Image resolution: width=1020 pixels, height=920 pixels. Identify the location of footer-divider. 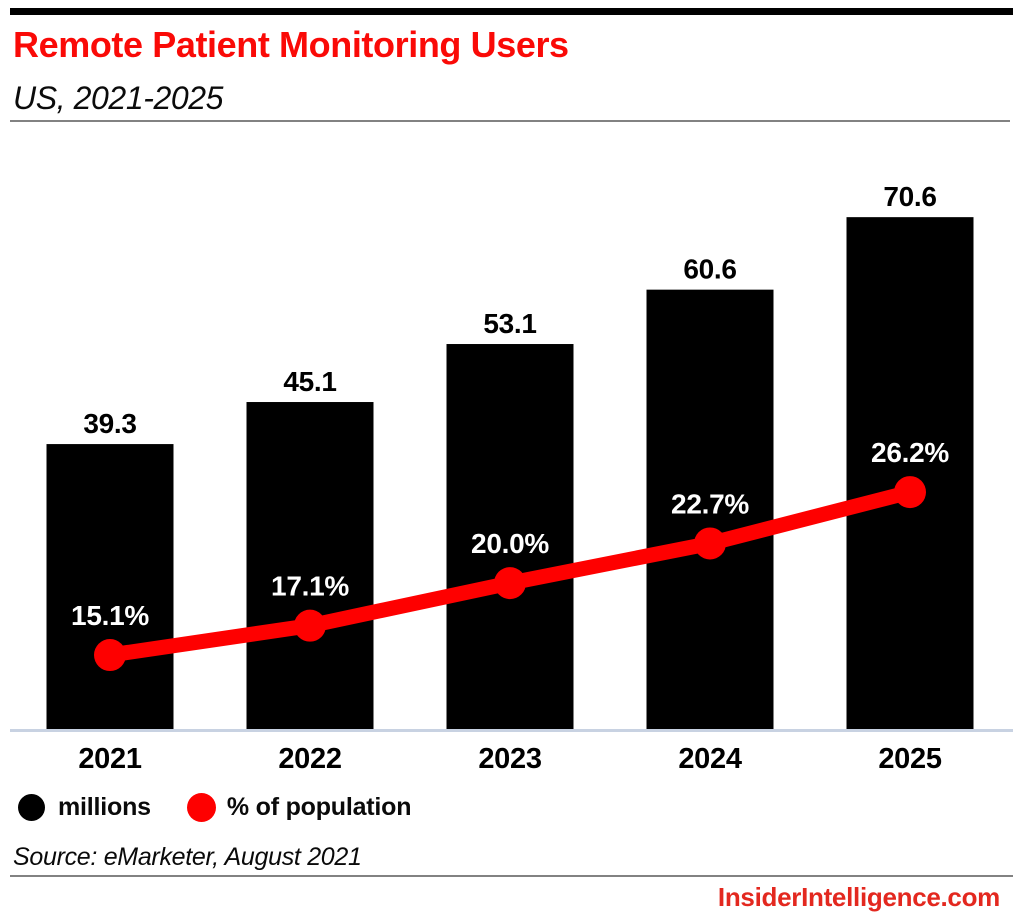
(511, 876).